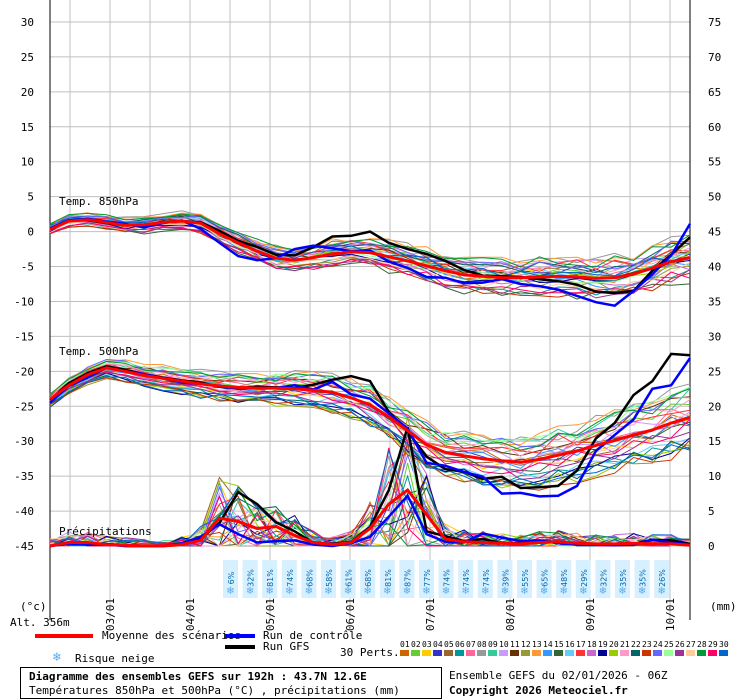 The height and width of the screenshot is (700, 740). Describe the element at coordinates (172, 635) in the screenshot. I see `legend-mean: Moyenne des scénarios` at that location.